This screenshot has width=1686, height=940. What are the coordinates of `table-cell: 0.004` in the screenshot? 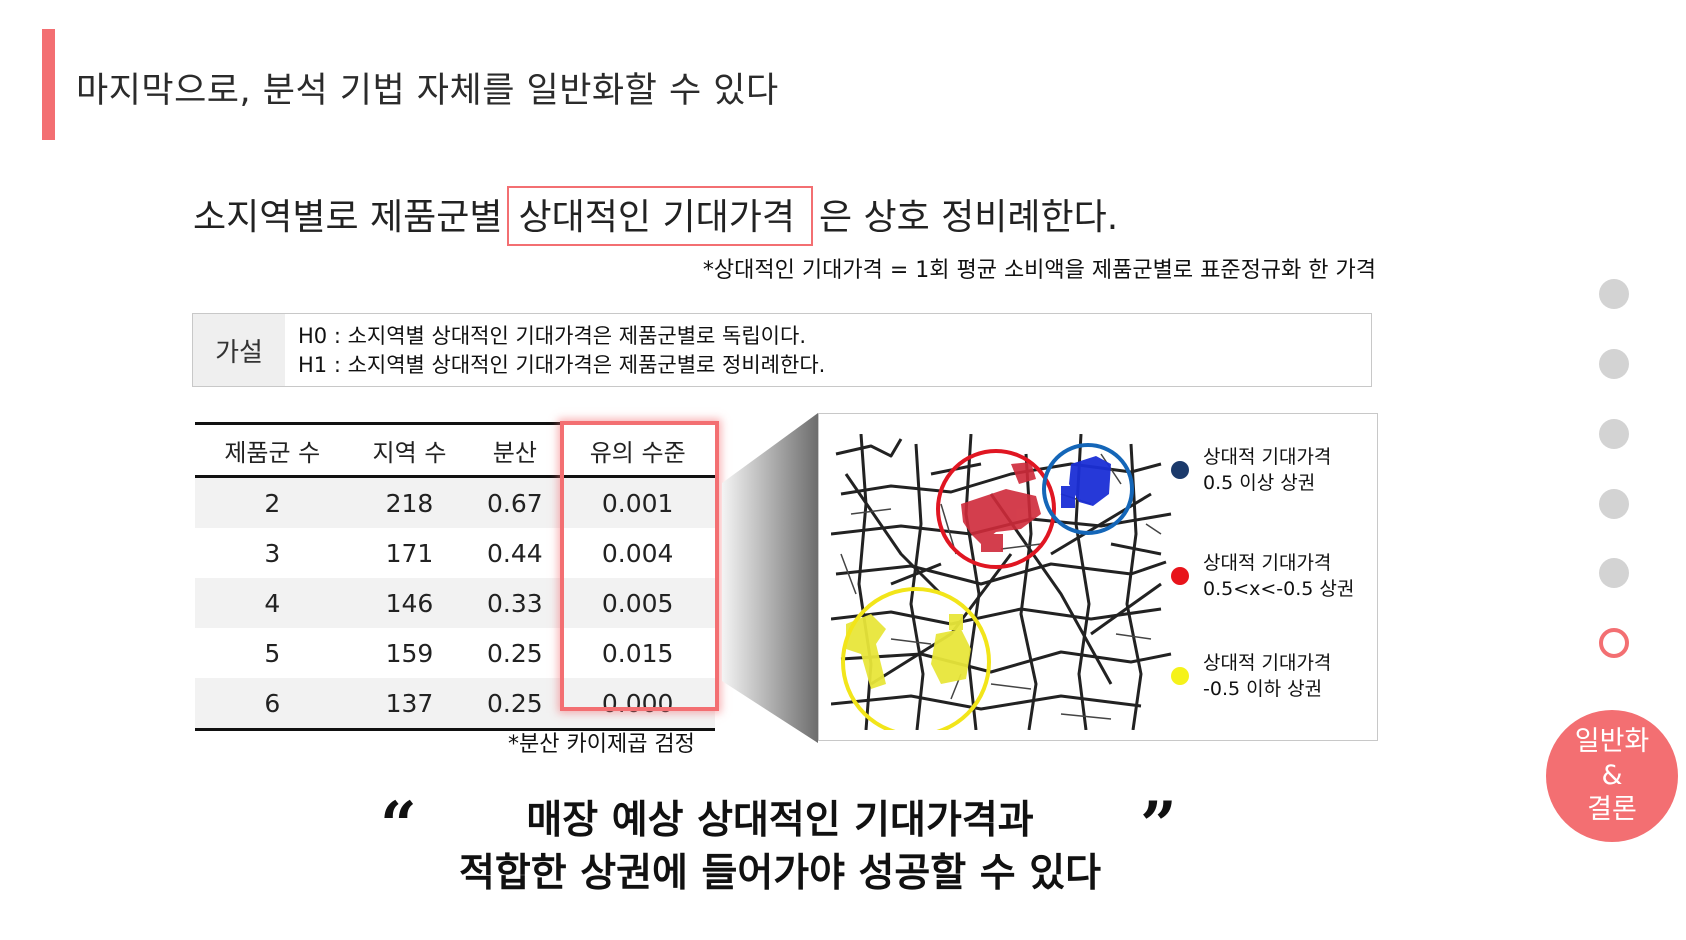 It's located at (637, 553).